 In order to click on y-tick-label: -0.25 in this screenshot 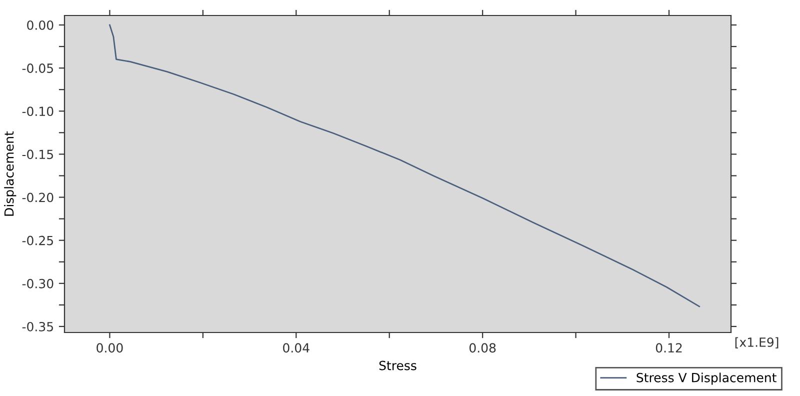, I will do `click(37, 241)`.